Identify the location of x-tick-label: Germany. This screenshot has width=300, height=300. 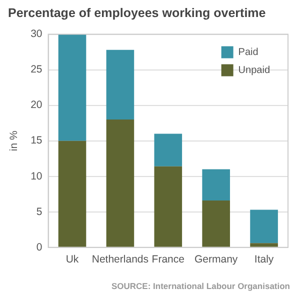
(216, 260).